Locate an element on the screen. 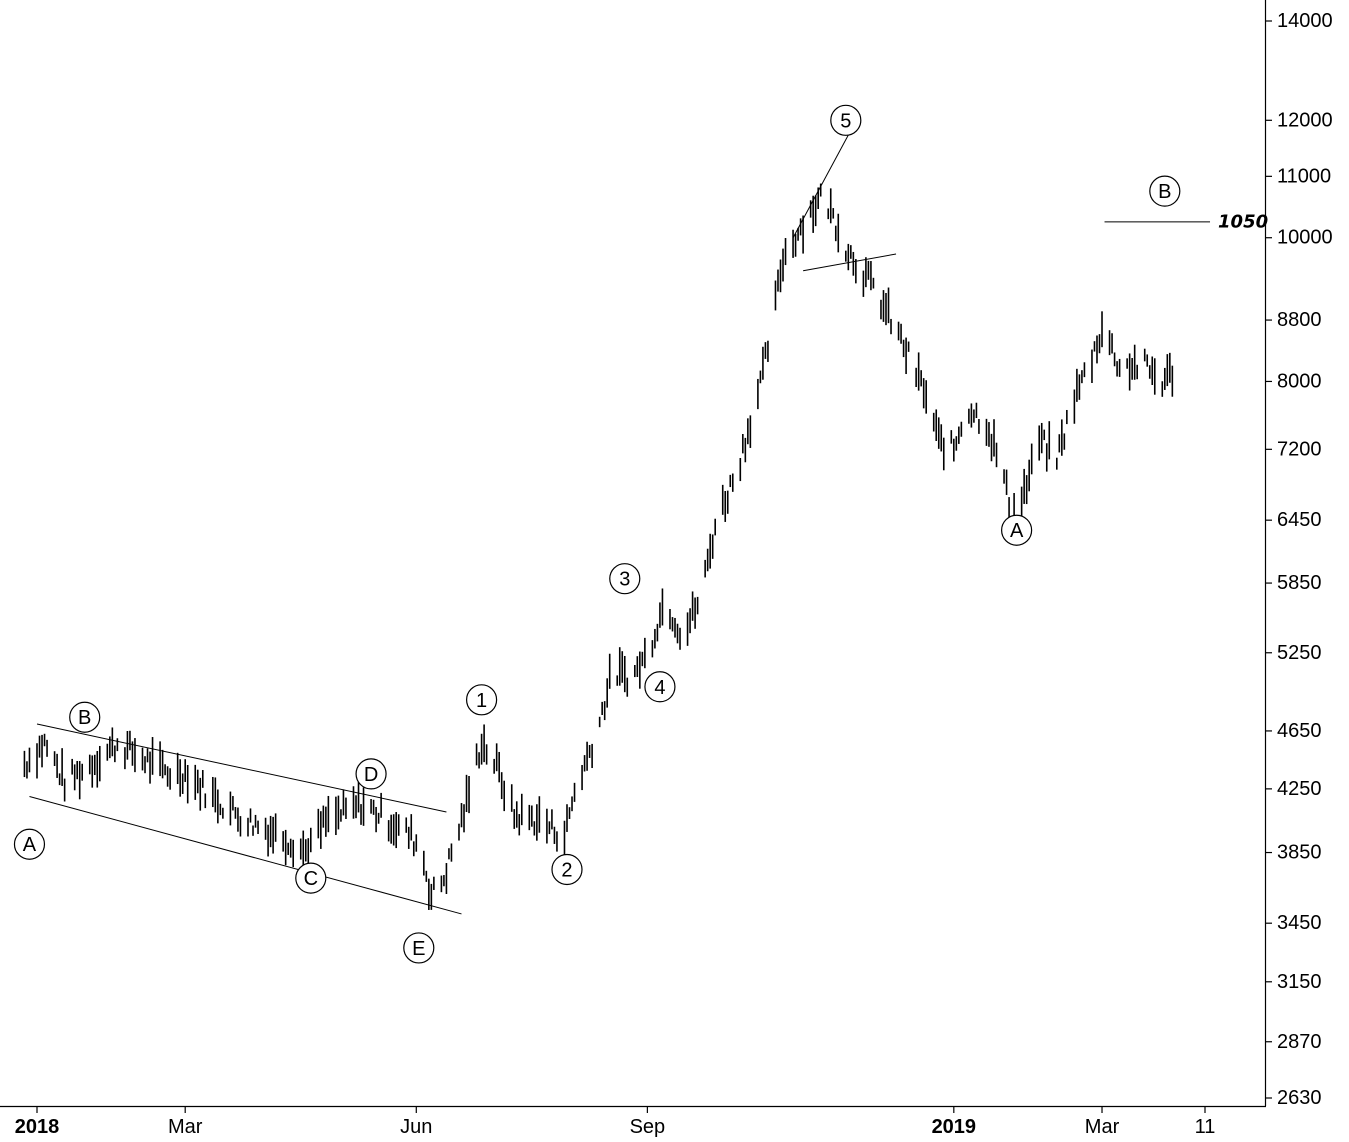  wave-label: 5 is located at coordinates (846, 120).